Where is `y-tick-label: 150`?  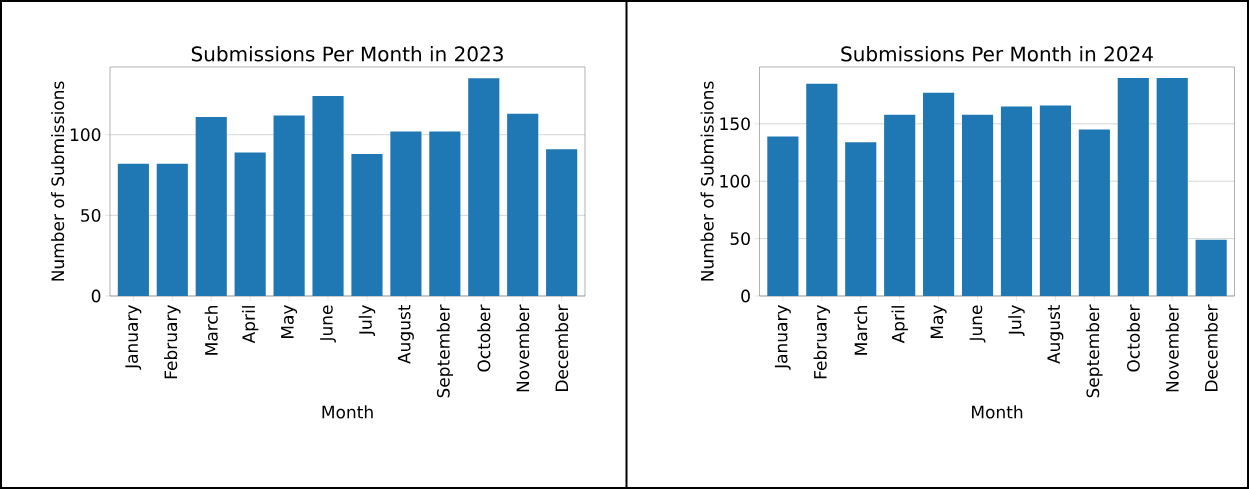 y-tick-label: 150 is located at coordinates (735, 124).